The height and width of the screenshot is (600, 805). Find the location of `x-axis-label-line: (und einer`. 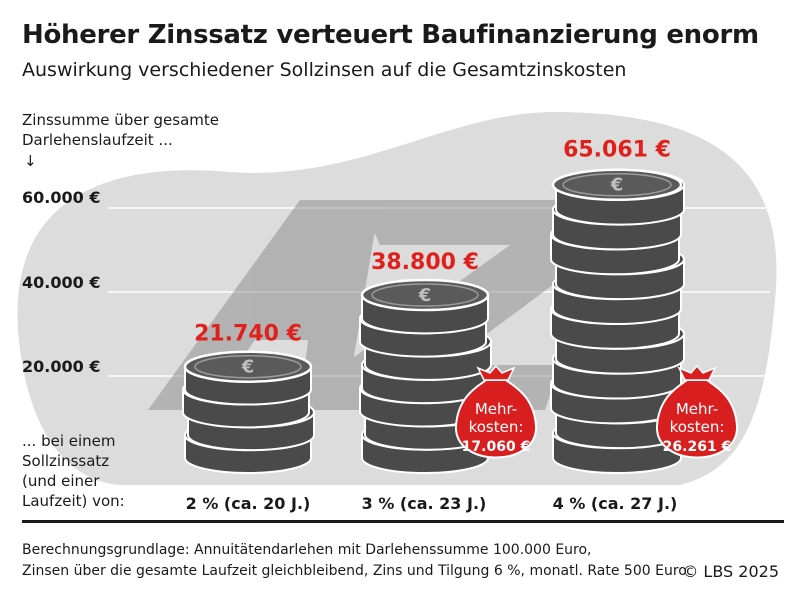

x-axis-label-line: (und einer is located at coordinates (61, 481).